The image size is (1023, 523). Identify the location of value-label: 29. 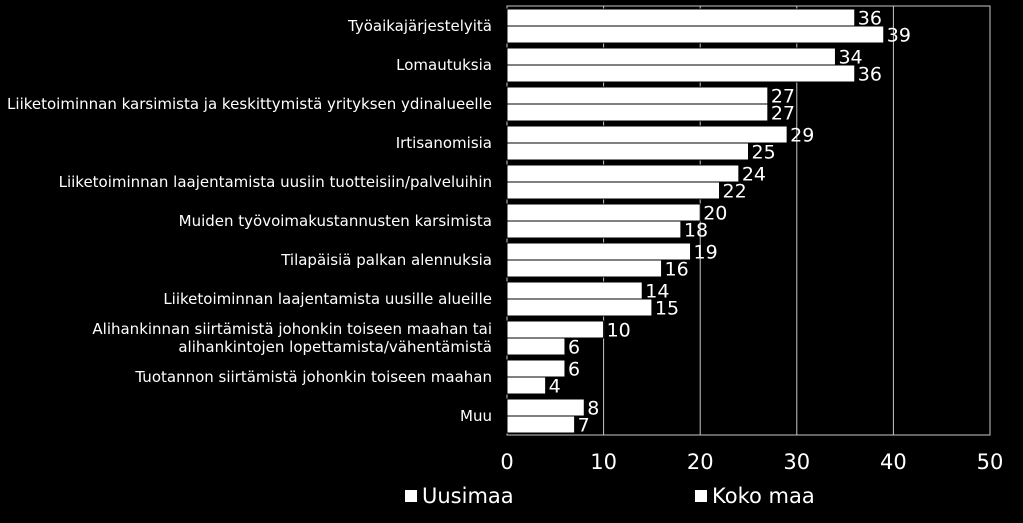
(802, 136).